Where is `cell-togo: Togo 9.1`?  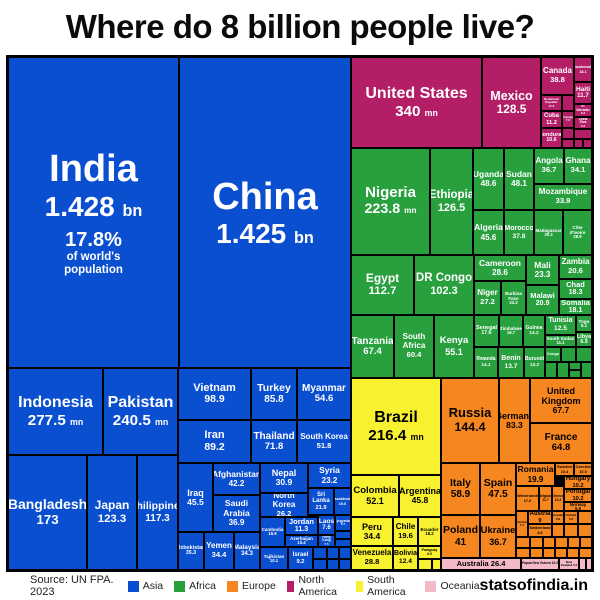
cell-togo: Togo 9.1 is located at coordinates (584, 323).